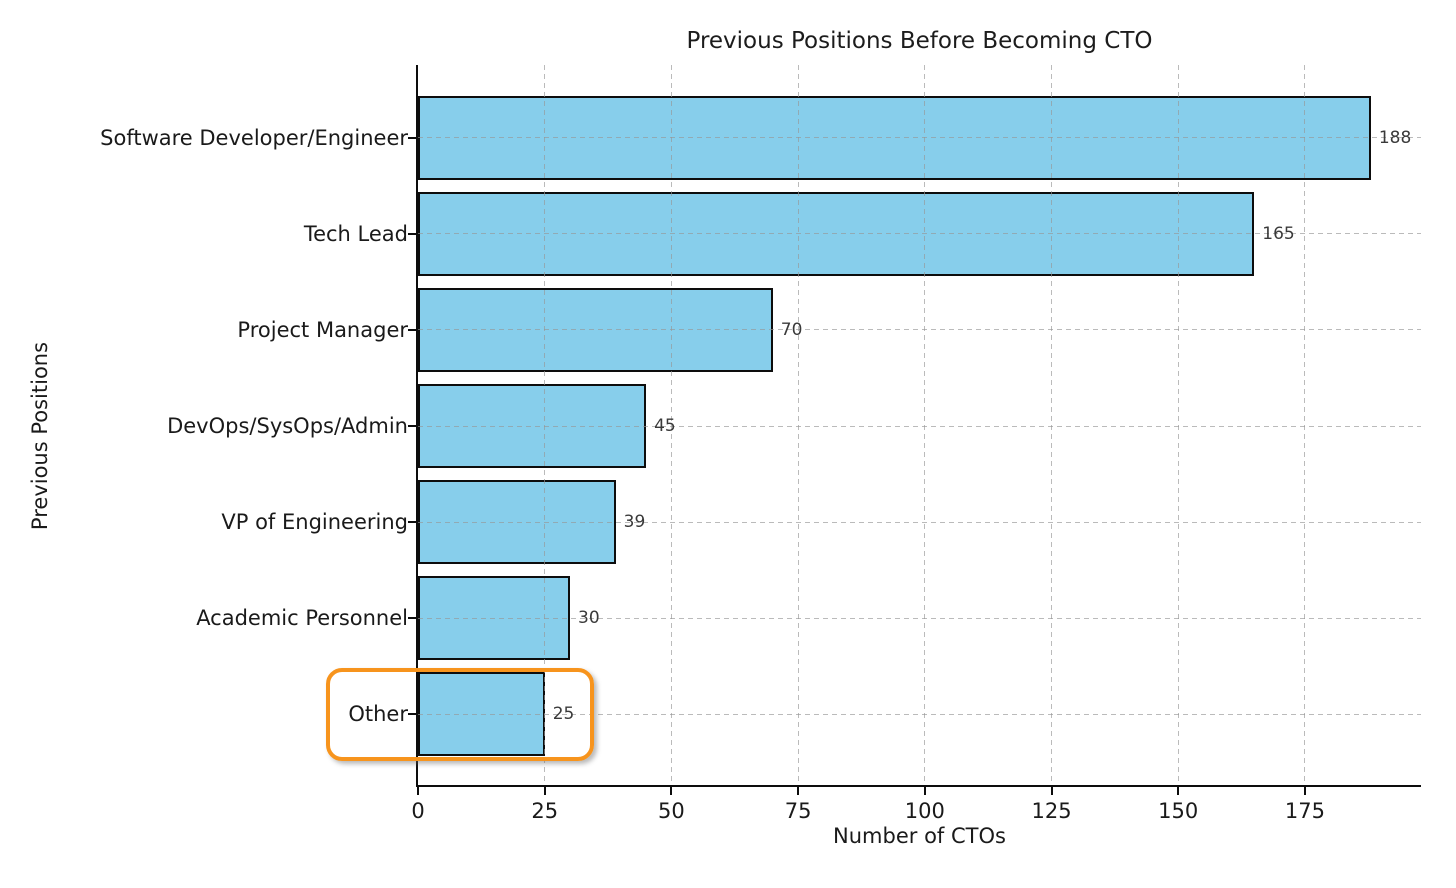 The image size is (1456, 888). Describe the element at coordinates (322, 329) in the screenshot. I see `category-label-project-manager: Project Manager` at that location.